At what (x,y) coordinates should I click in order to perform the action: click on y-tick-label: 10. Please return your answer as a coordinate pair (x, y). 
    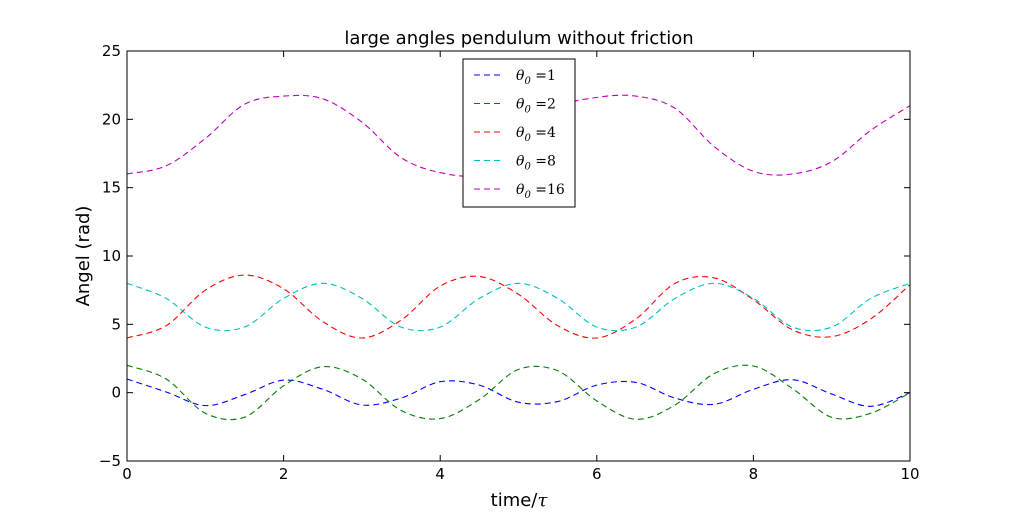
    Looking at the image, I should click on (111, 256).